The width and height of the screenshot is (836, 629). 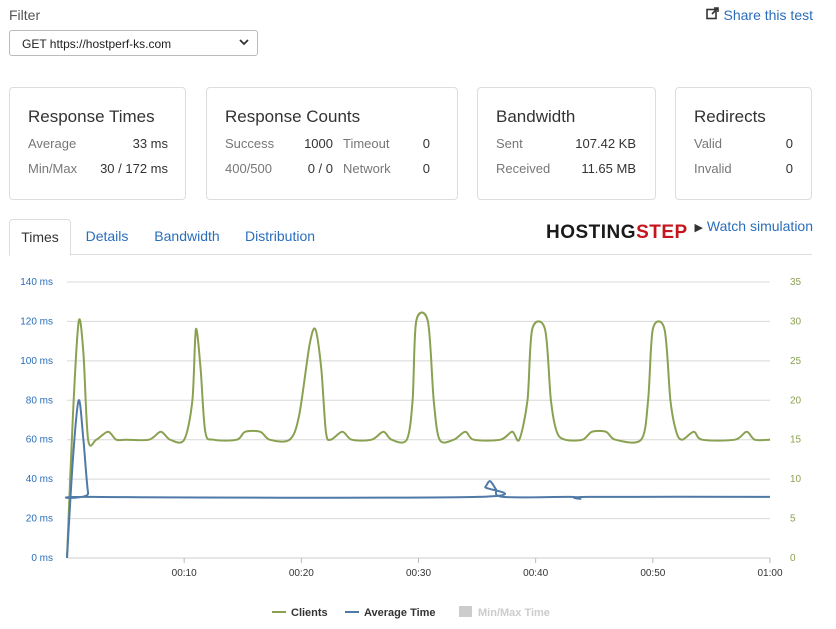 I want to click on card-title: Redirects, so click(x=730, y=116).